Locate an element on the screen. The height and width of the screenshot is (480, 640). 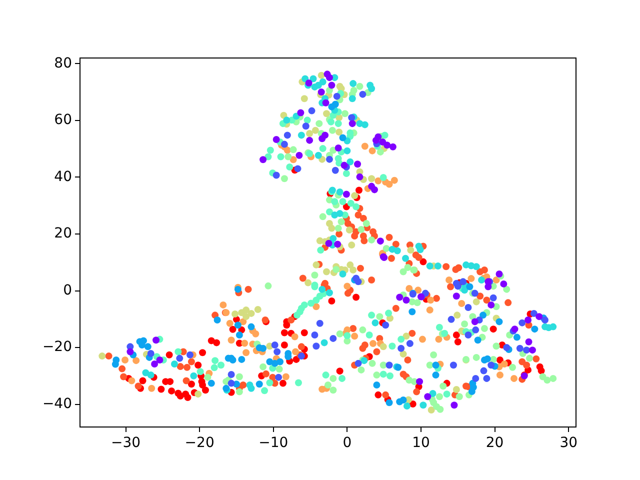
y-tick-label: 80 is located at coordinates (63, 63).